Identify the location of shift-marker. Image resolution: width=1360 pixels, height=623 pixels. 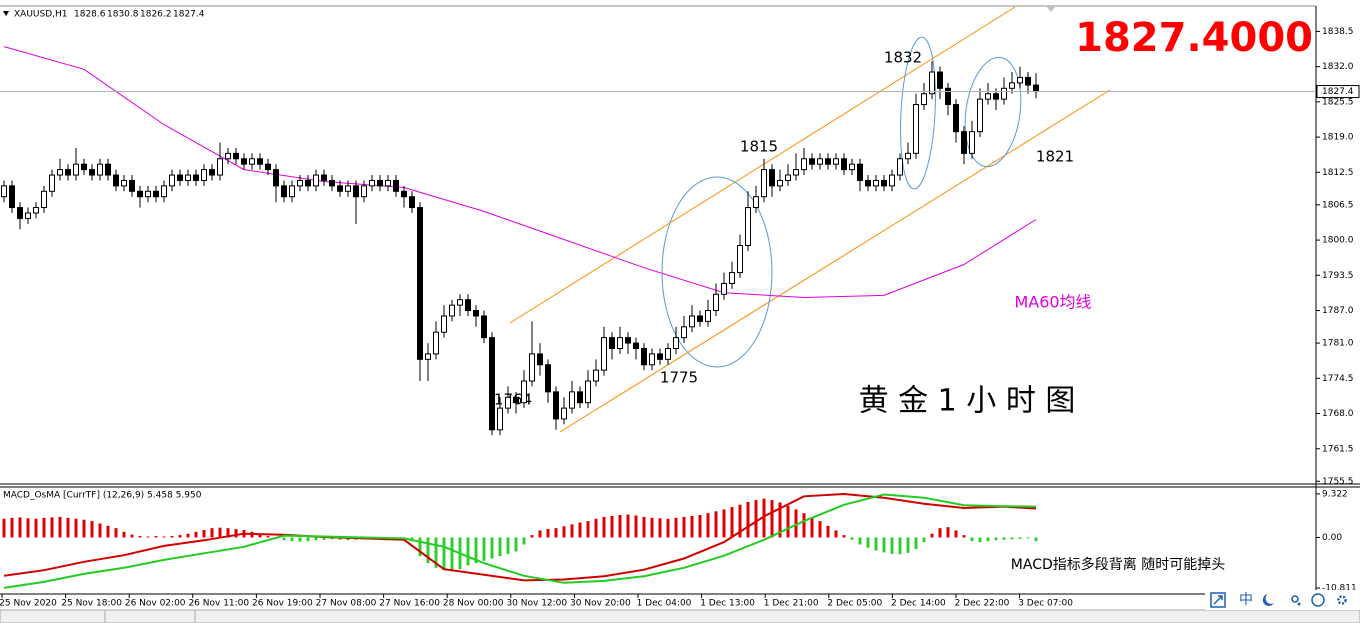
(1051, 9).